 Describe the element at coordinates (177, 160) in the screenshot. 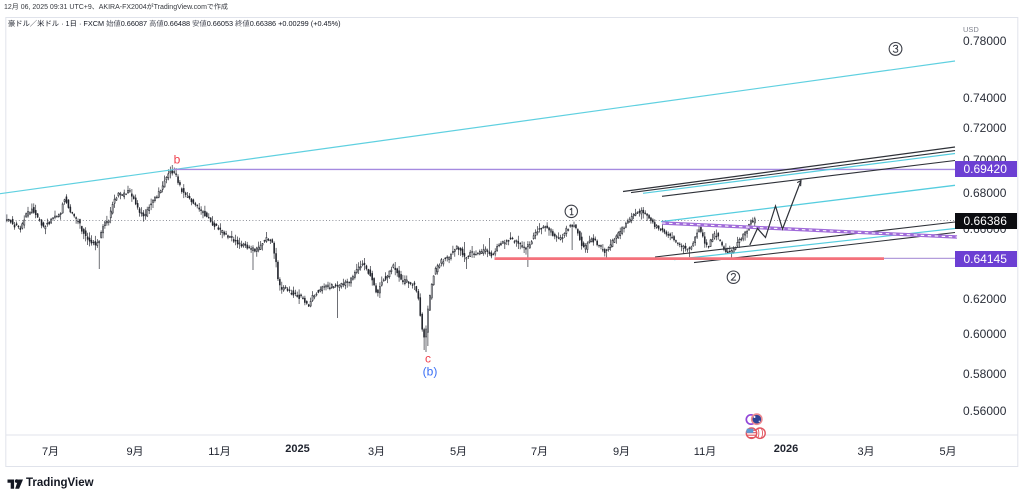

I see `svg-text: b` at that location.